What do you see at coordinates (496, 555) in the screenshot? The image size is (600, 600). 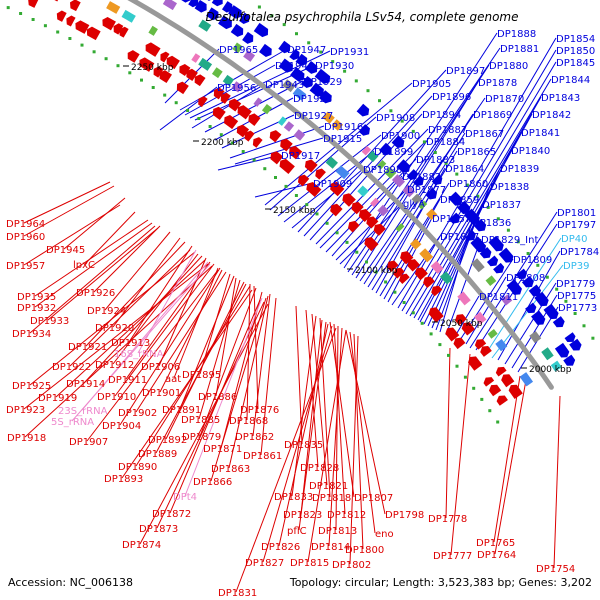 I see `reverse-gene-label: DP1764` at bounding box center [496, 555].